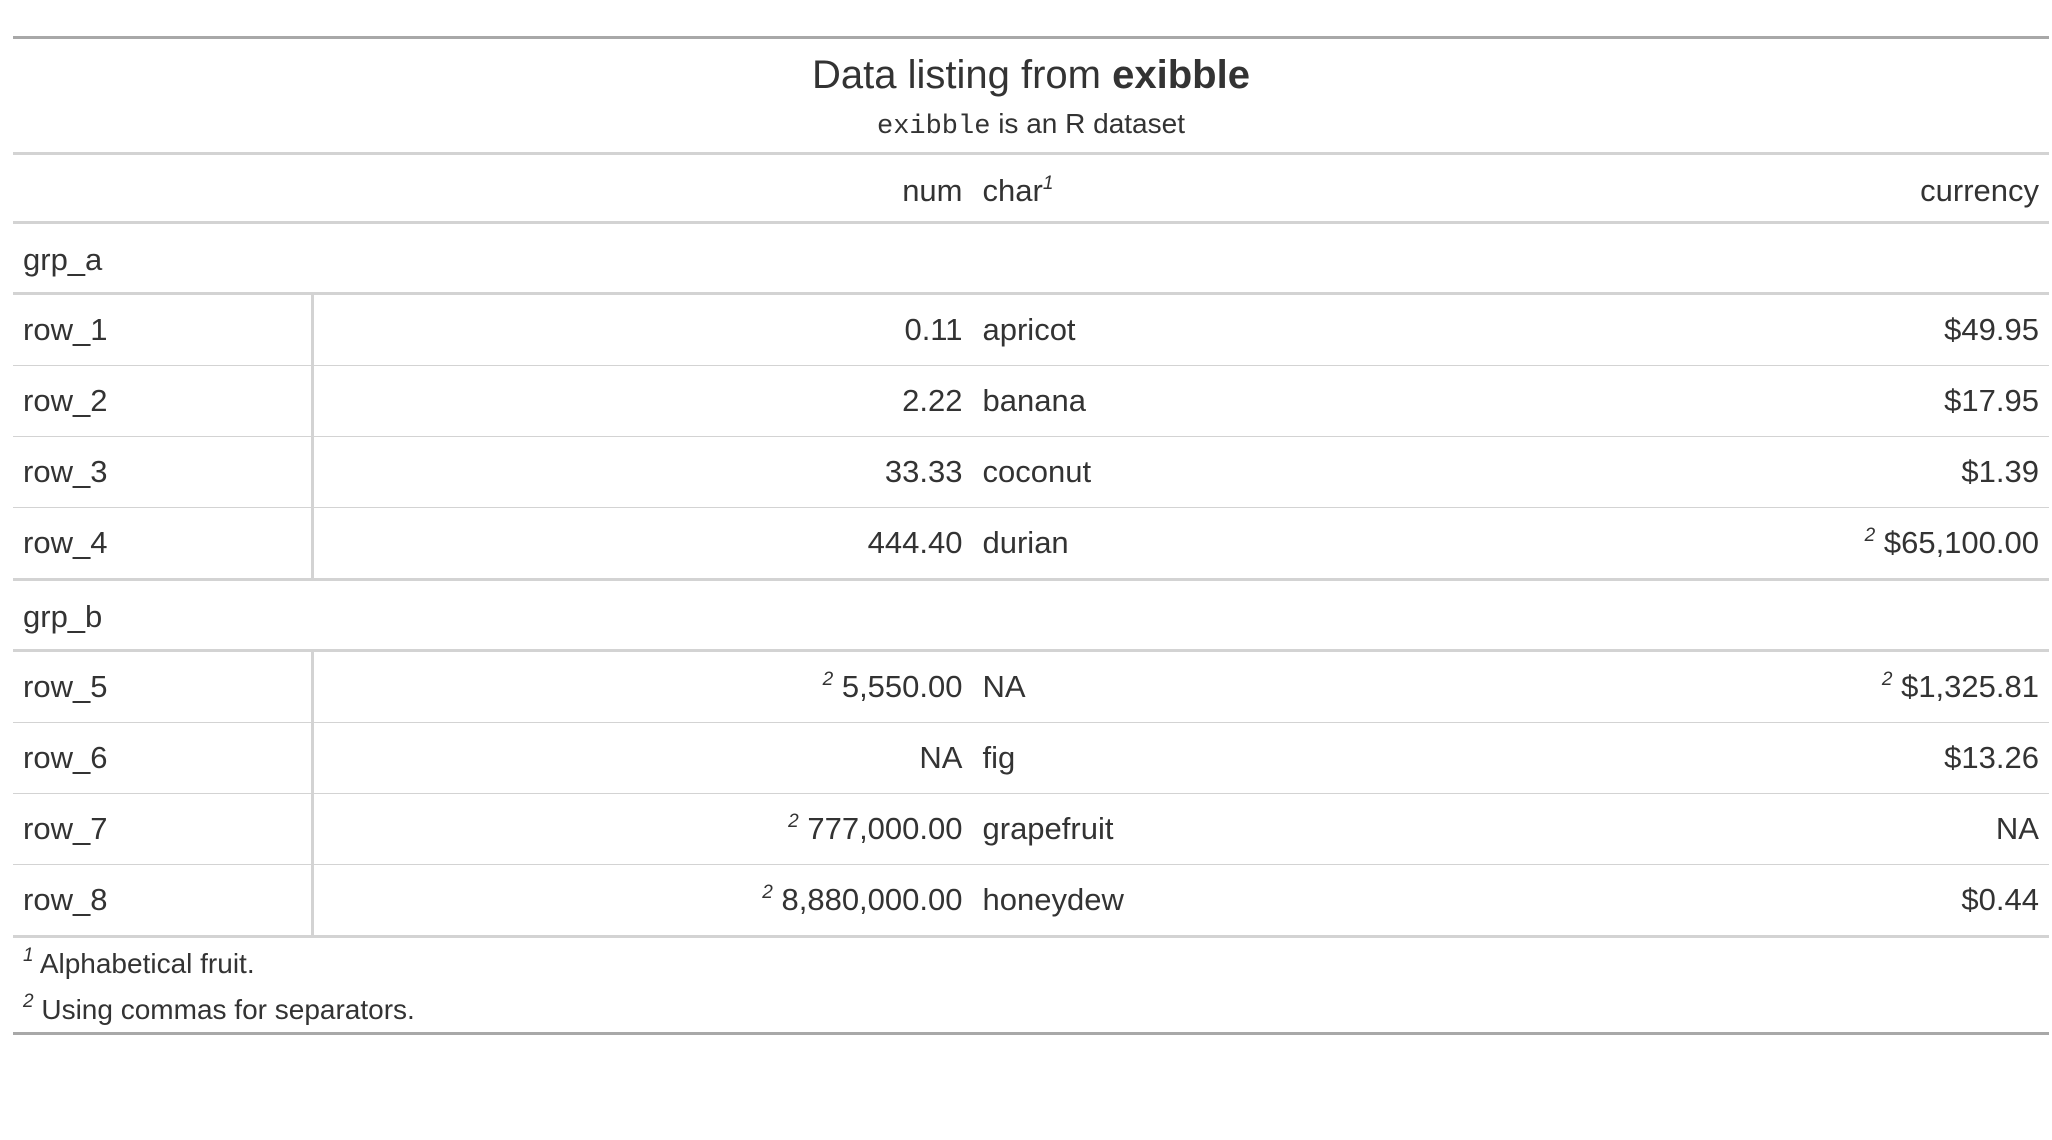 The image size is (2052, 1140). I want to click on cell-char: durian, so click(1242, 544).